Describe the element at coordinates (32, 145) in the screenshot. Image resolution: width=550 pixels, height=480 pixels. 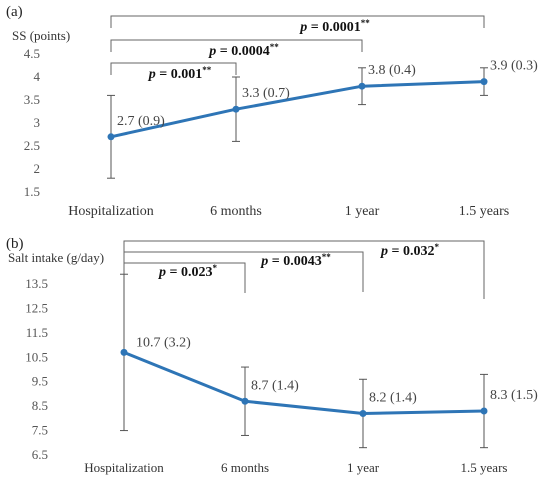
I see `y-tick-label: 2.5` at that location.